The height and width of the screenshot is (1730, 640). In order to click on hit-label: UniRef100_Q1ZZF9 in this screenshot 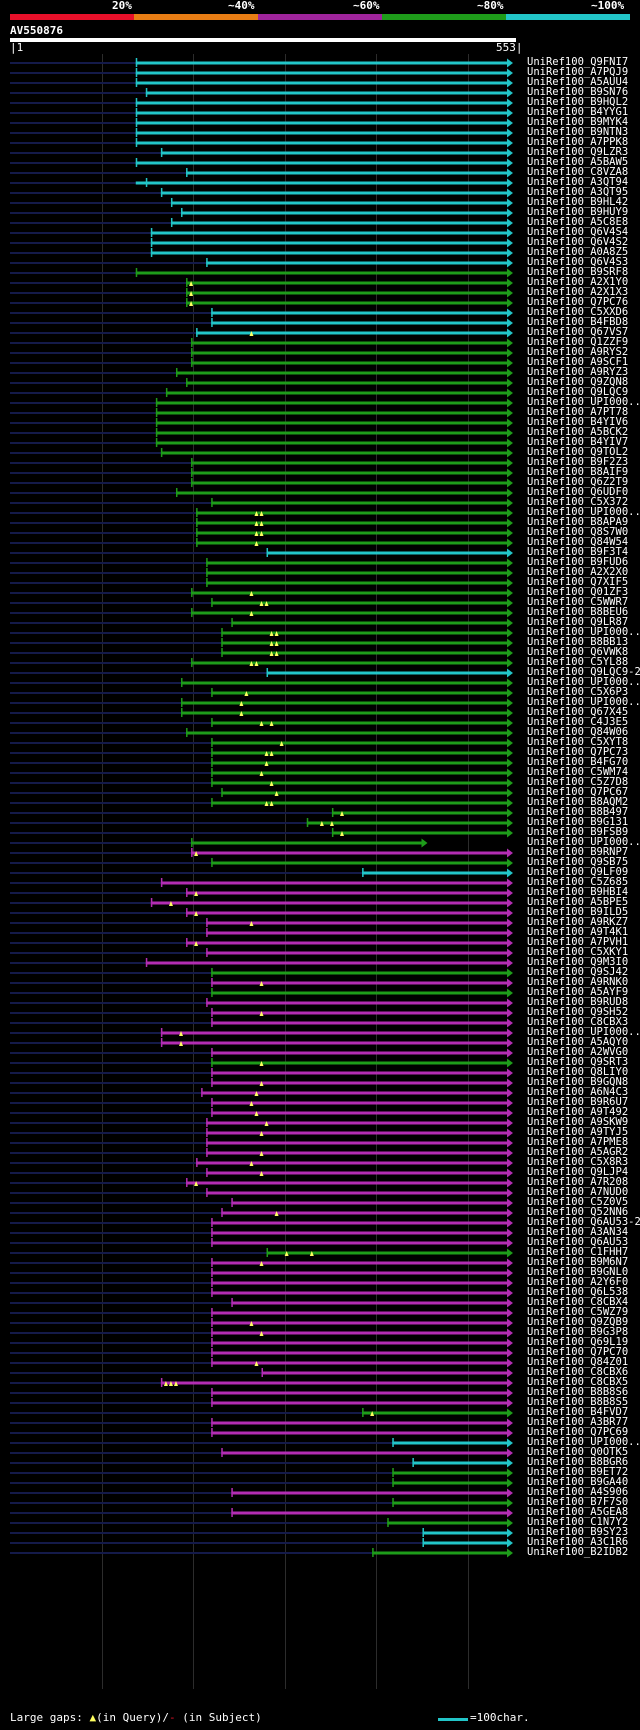, I will do `click(578, 342)`.